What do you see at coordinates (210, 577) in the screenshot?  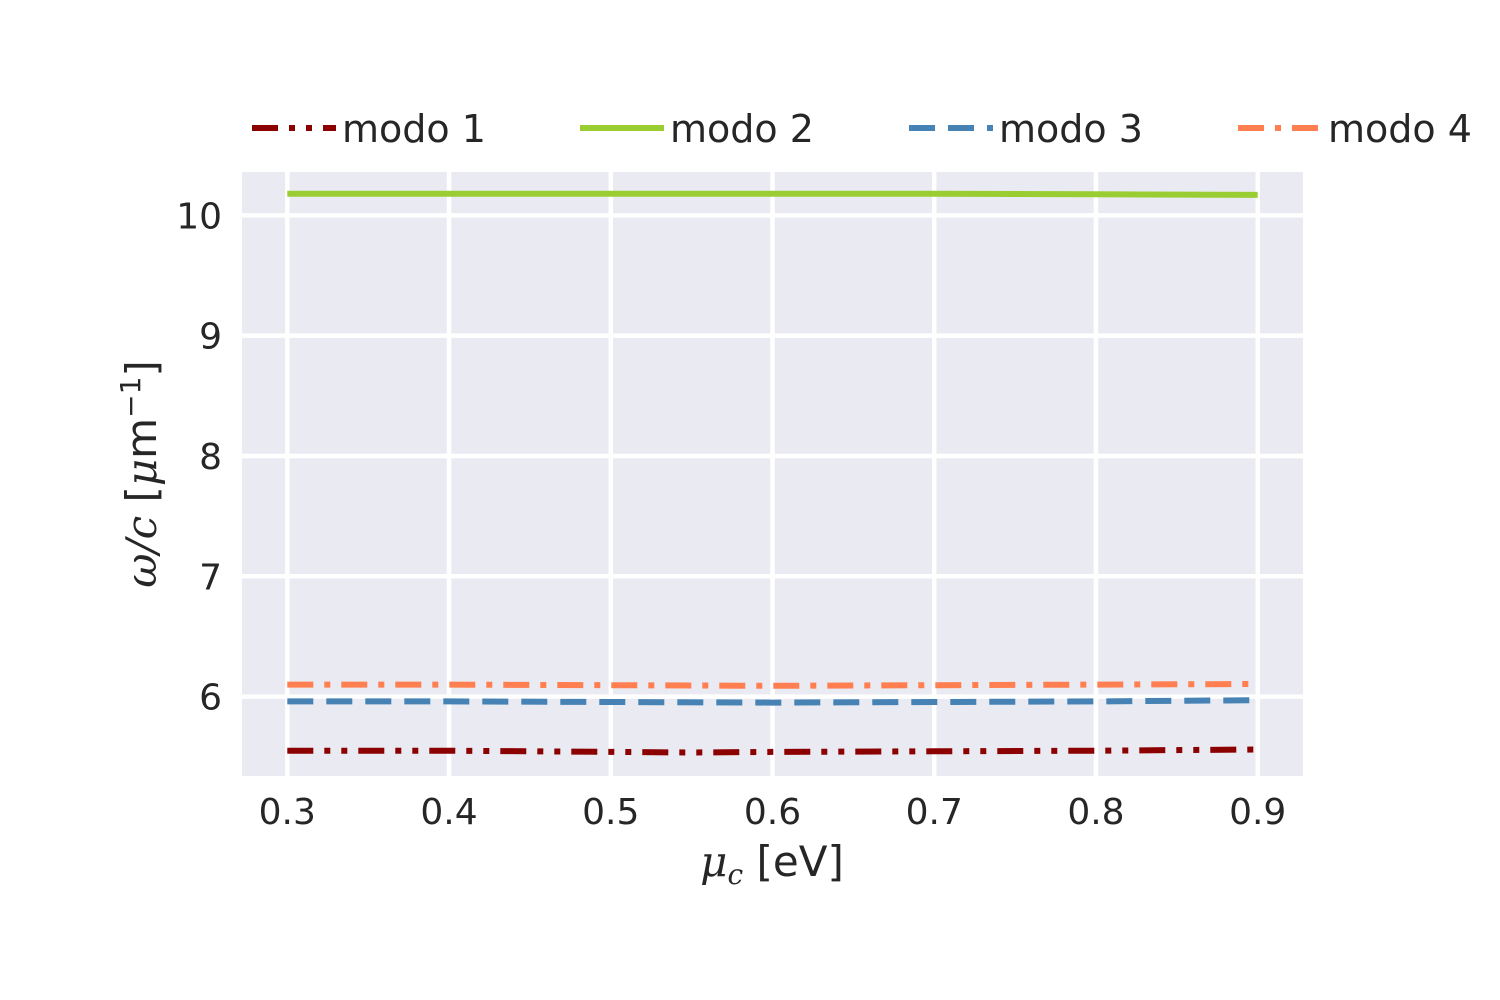 I see `y-tick-label: 7` at bounding box center [210, 577].